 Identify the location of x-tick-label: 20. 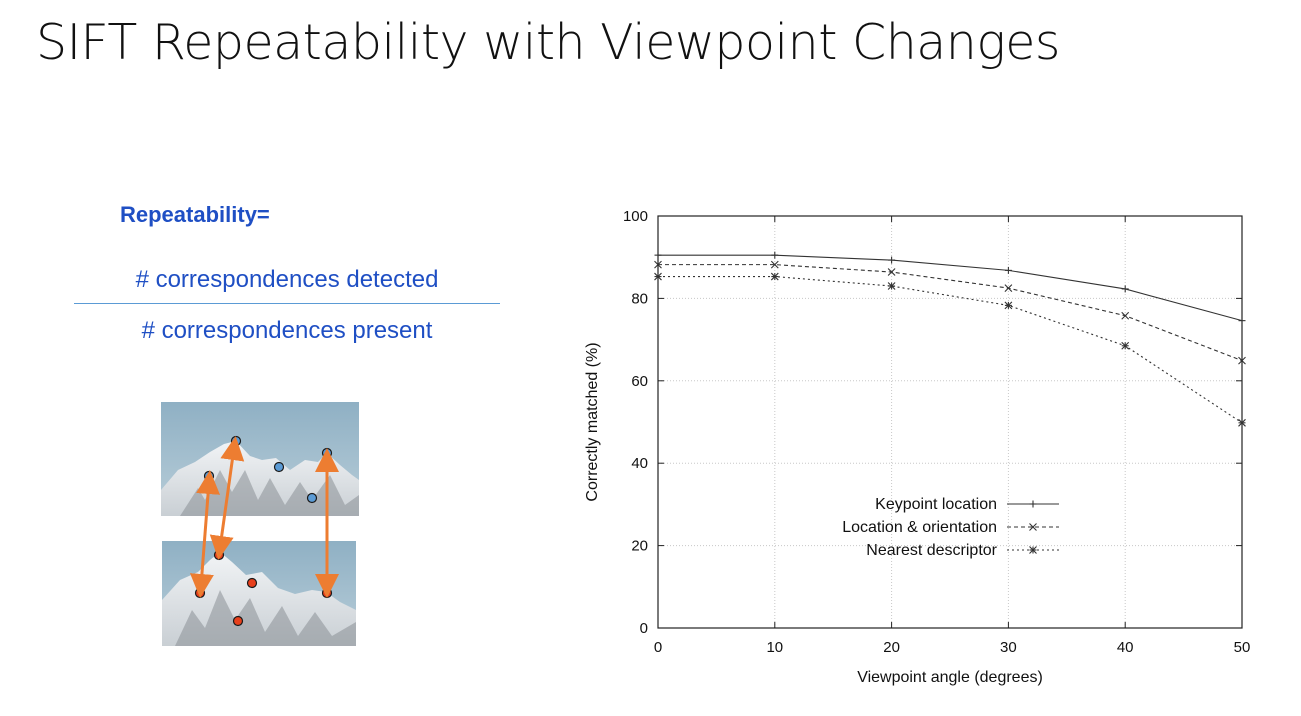
(891, 647).